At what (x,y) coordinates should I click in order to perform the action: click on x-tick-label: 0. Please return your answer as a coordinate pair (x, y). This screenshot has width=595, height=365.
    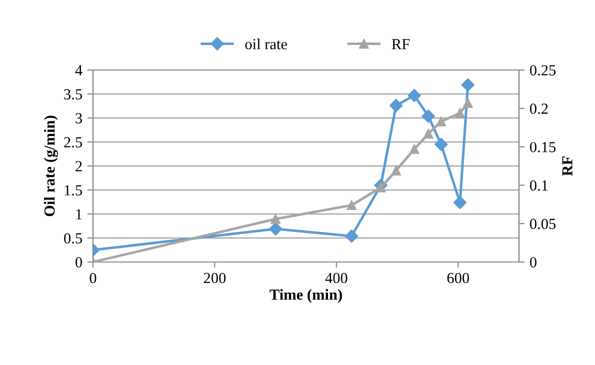
    Looking at the image, I should click on (93, 278).